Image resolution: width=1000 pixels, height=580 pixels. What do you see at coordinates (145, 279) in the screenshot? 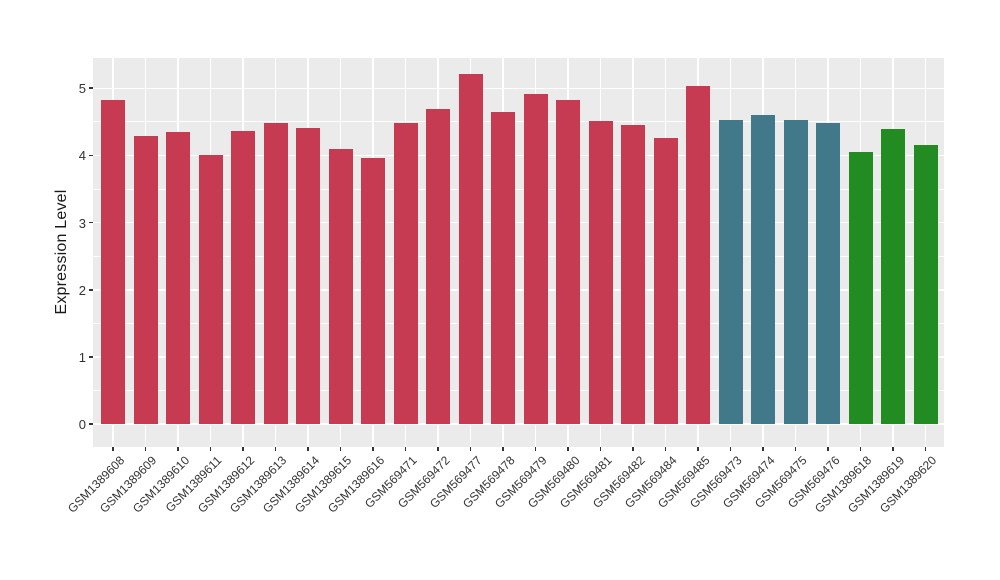
I see `bar-GSM1389609` at bounding box center [145, 279].